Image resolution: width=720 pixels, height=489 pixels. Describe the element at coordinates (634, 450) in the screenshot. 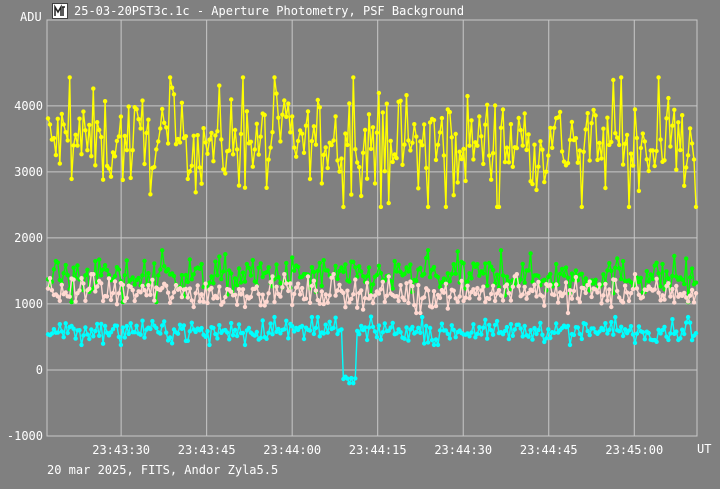

I see `x-tick-label: 23:45:00` at that location.